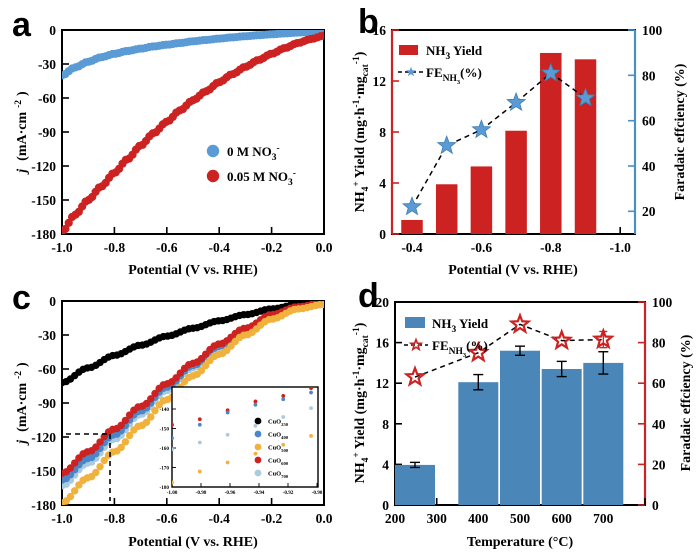 The image size is (700, 553). I want to click on panel-c-ytick-5: -150, so click(43, 471).